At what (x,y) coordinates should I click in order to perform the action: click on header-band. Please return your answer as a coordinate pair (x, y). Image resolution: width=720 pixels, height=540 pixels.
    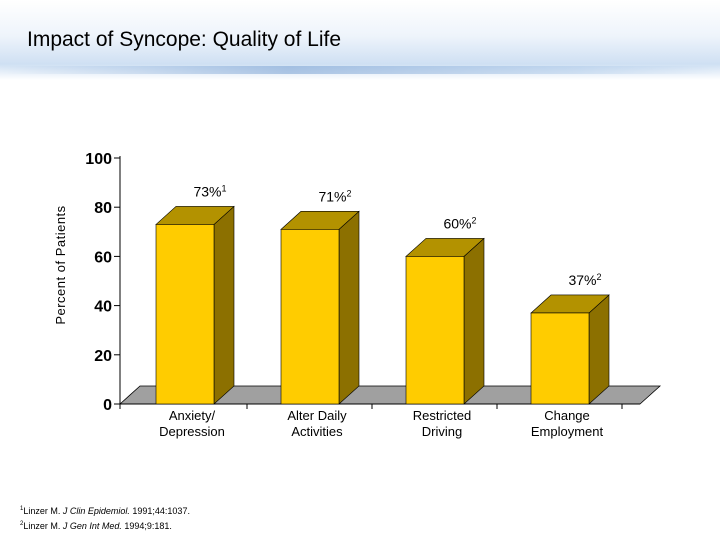
    Looking at the image, I should click on (360, 40).